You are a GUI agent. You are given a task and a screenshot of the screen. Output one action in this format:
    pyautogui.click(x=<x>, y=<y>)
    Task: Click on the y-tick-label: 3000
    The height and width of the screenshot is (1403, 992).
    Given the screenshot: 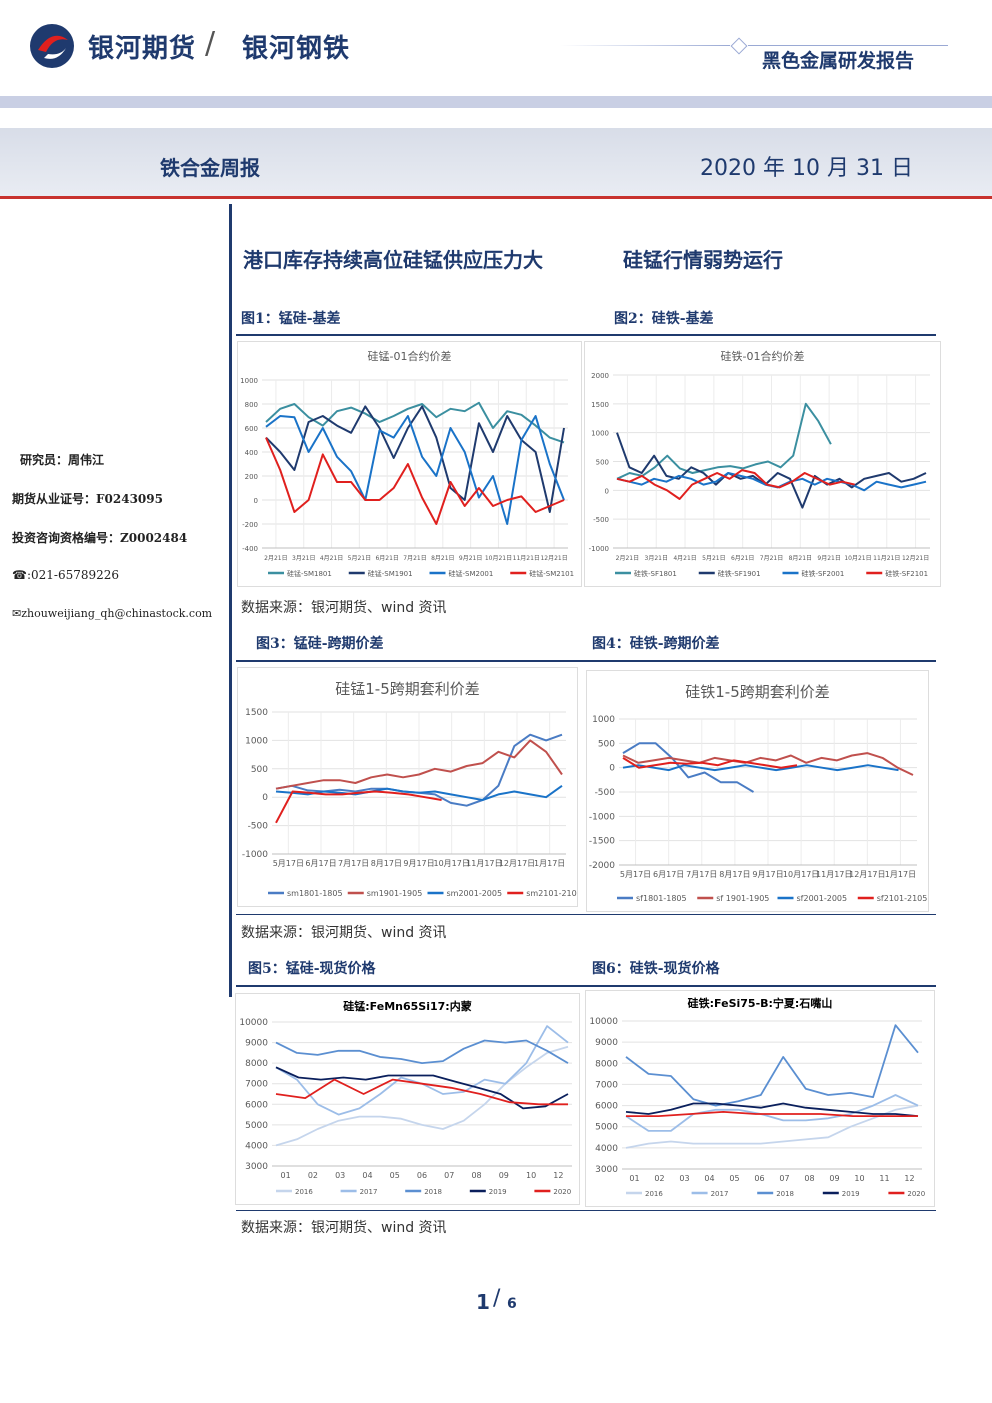 What is the action you would take?
    pyautogui.click(x=606, y=1170)
    